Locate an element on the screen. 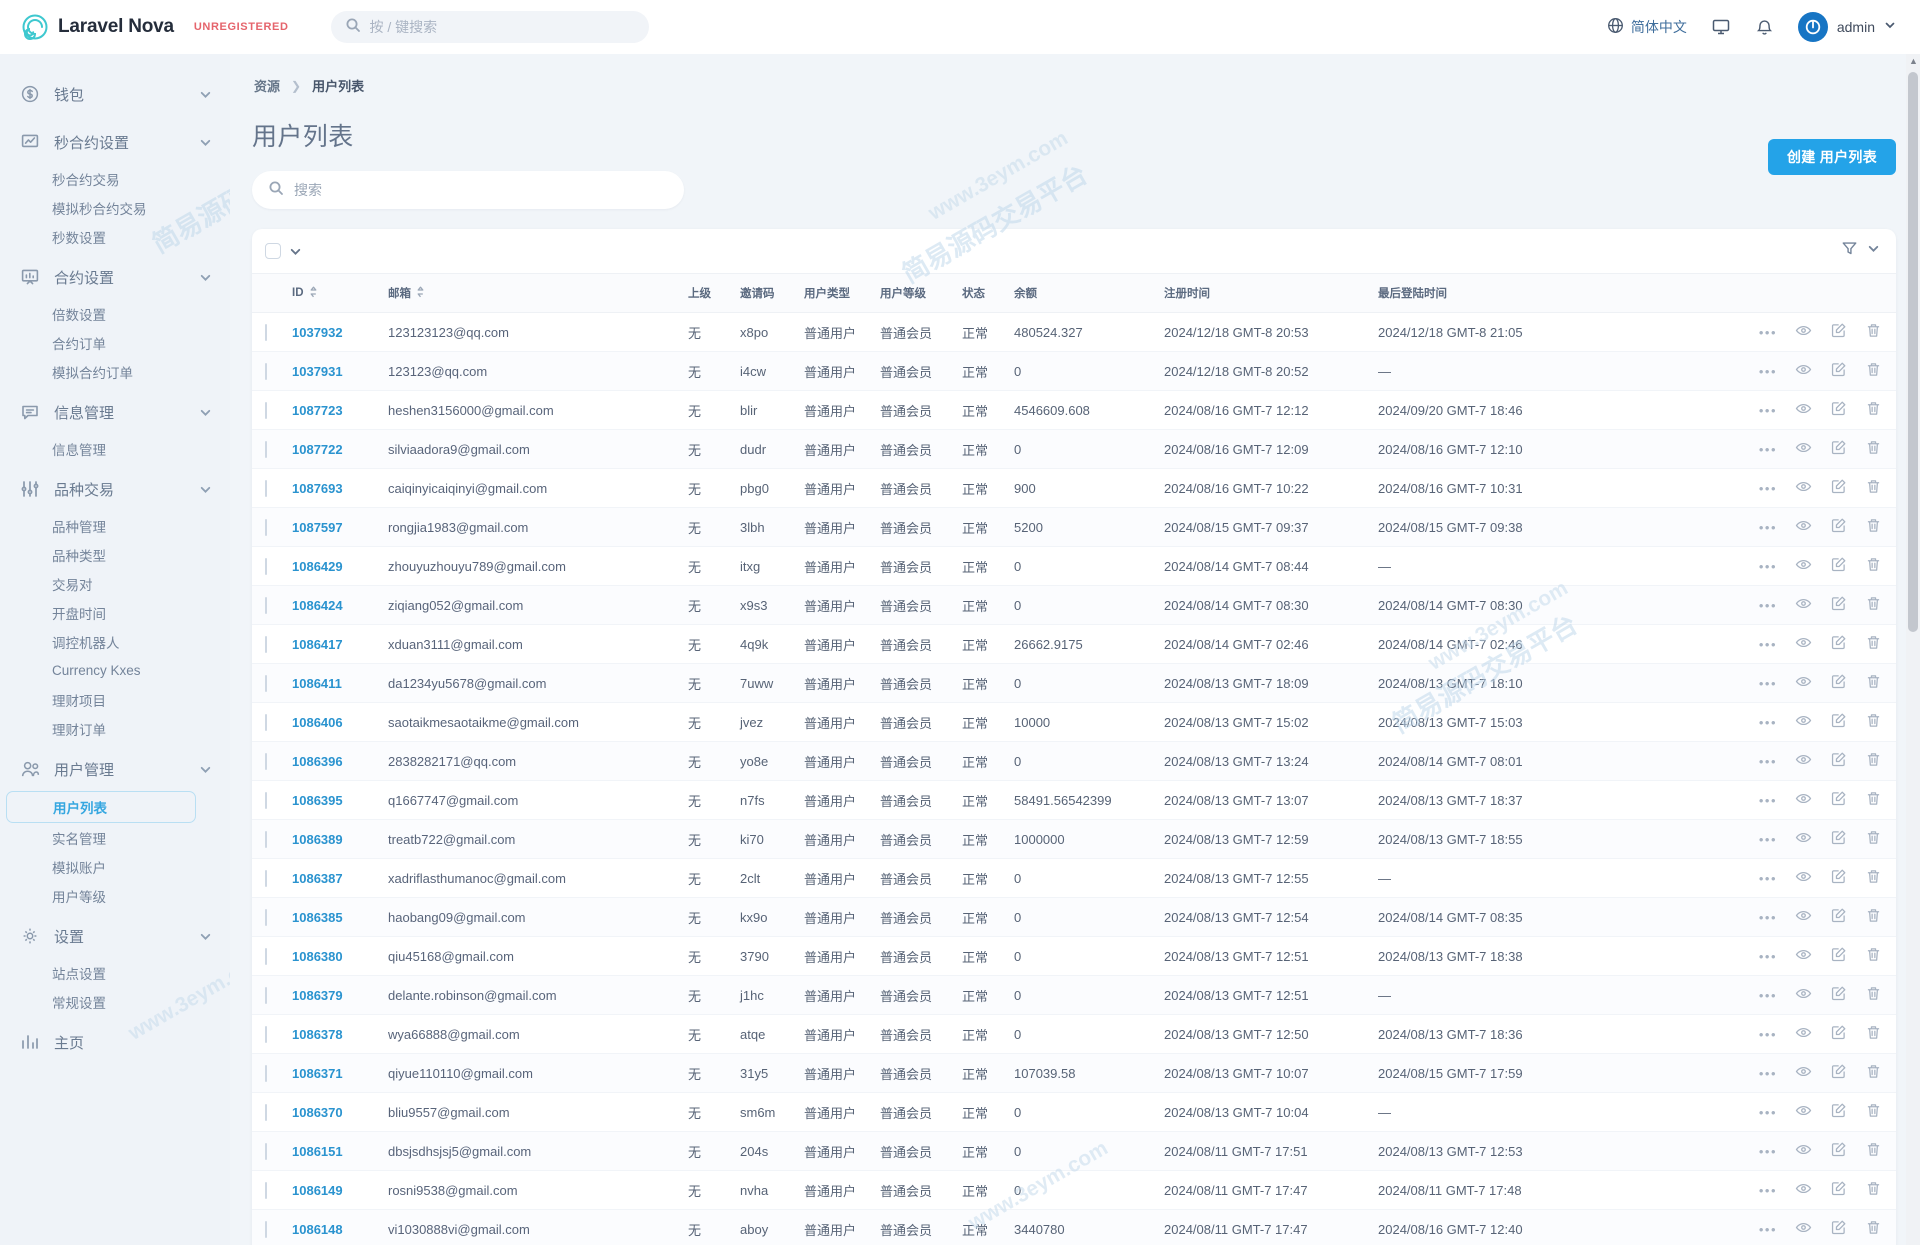 Image resolution: width=1920 pixels, height=1245 pixels. page-scrollbar: ▲ is located at coordinates (1913, 649).